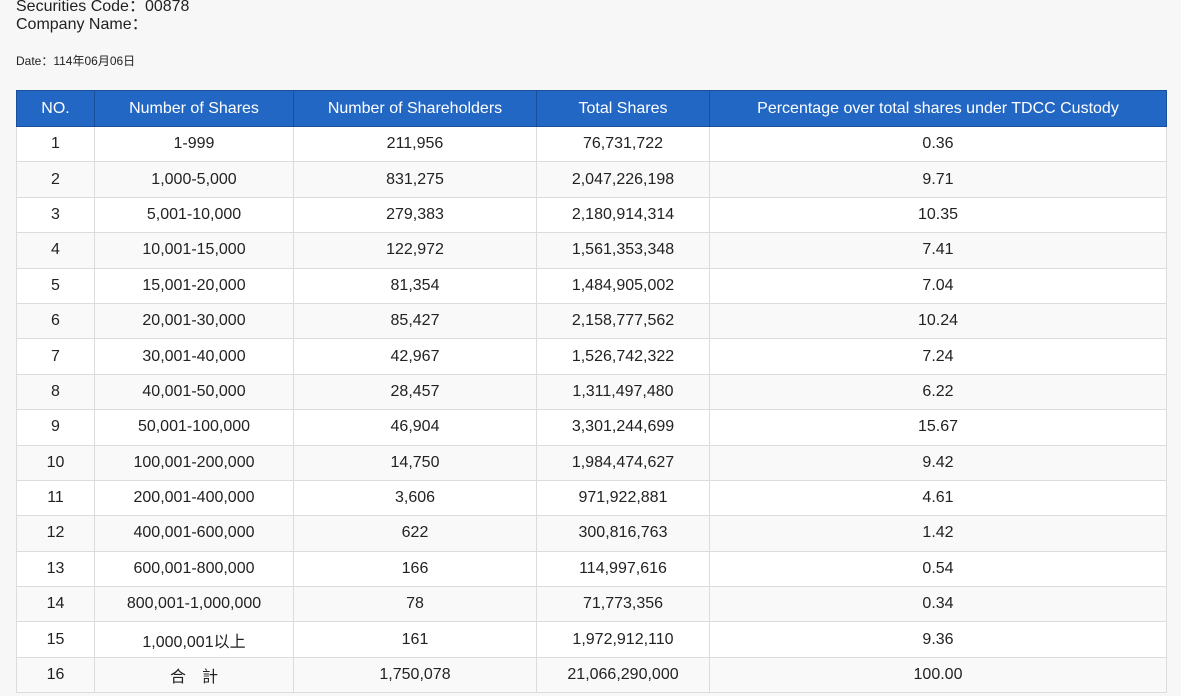 The height and width of the screenshot is (696, 1181). Describe the element at coordinates (55, 392) in the screenshot. I see `cell-no: 8` at that location.